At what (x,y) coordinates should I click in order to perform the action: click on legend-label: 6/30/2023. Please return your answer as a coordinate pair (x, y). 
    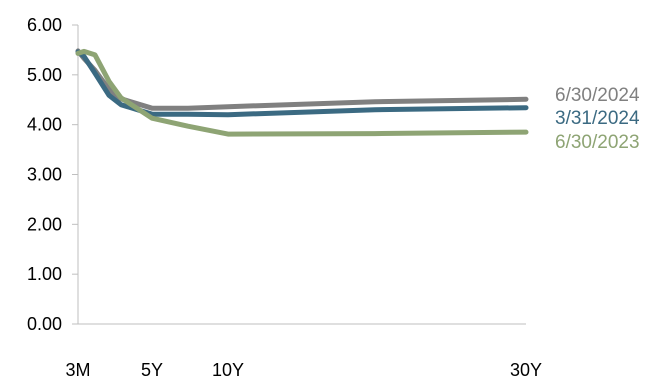
    Looking at the image, I should click on (597, 142).